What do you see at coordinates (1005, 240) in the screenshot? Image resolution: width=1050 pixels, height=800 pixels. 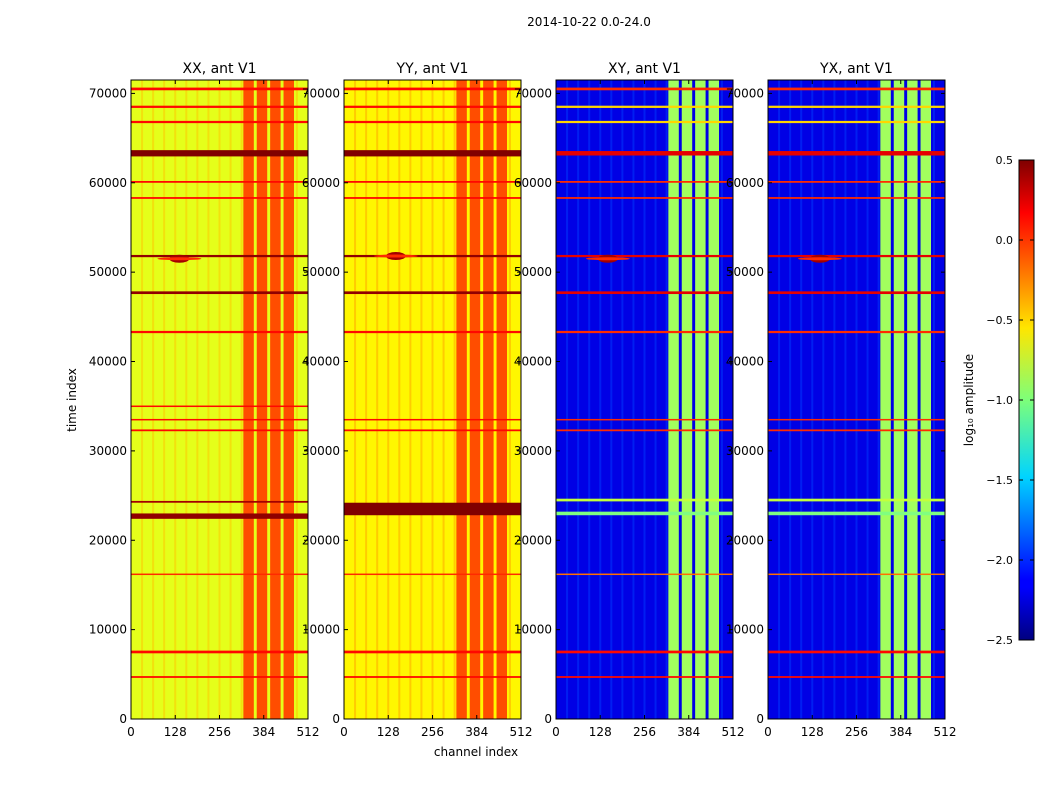 I see `colorbar-tick-label: 0.0` at bounding box center [1005, 240].